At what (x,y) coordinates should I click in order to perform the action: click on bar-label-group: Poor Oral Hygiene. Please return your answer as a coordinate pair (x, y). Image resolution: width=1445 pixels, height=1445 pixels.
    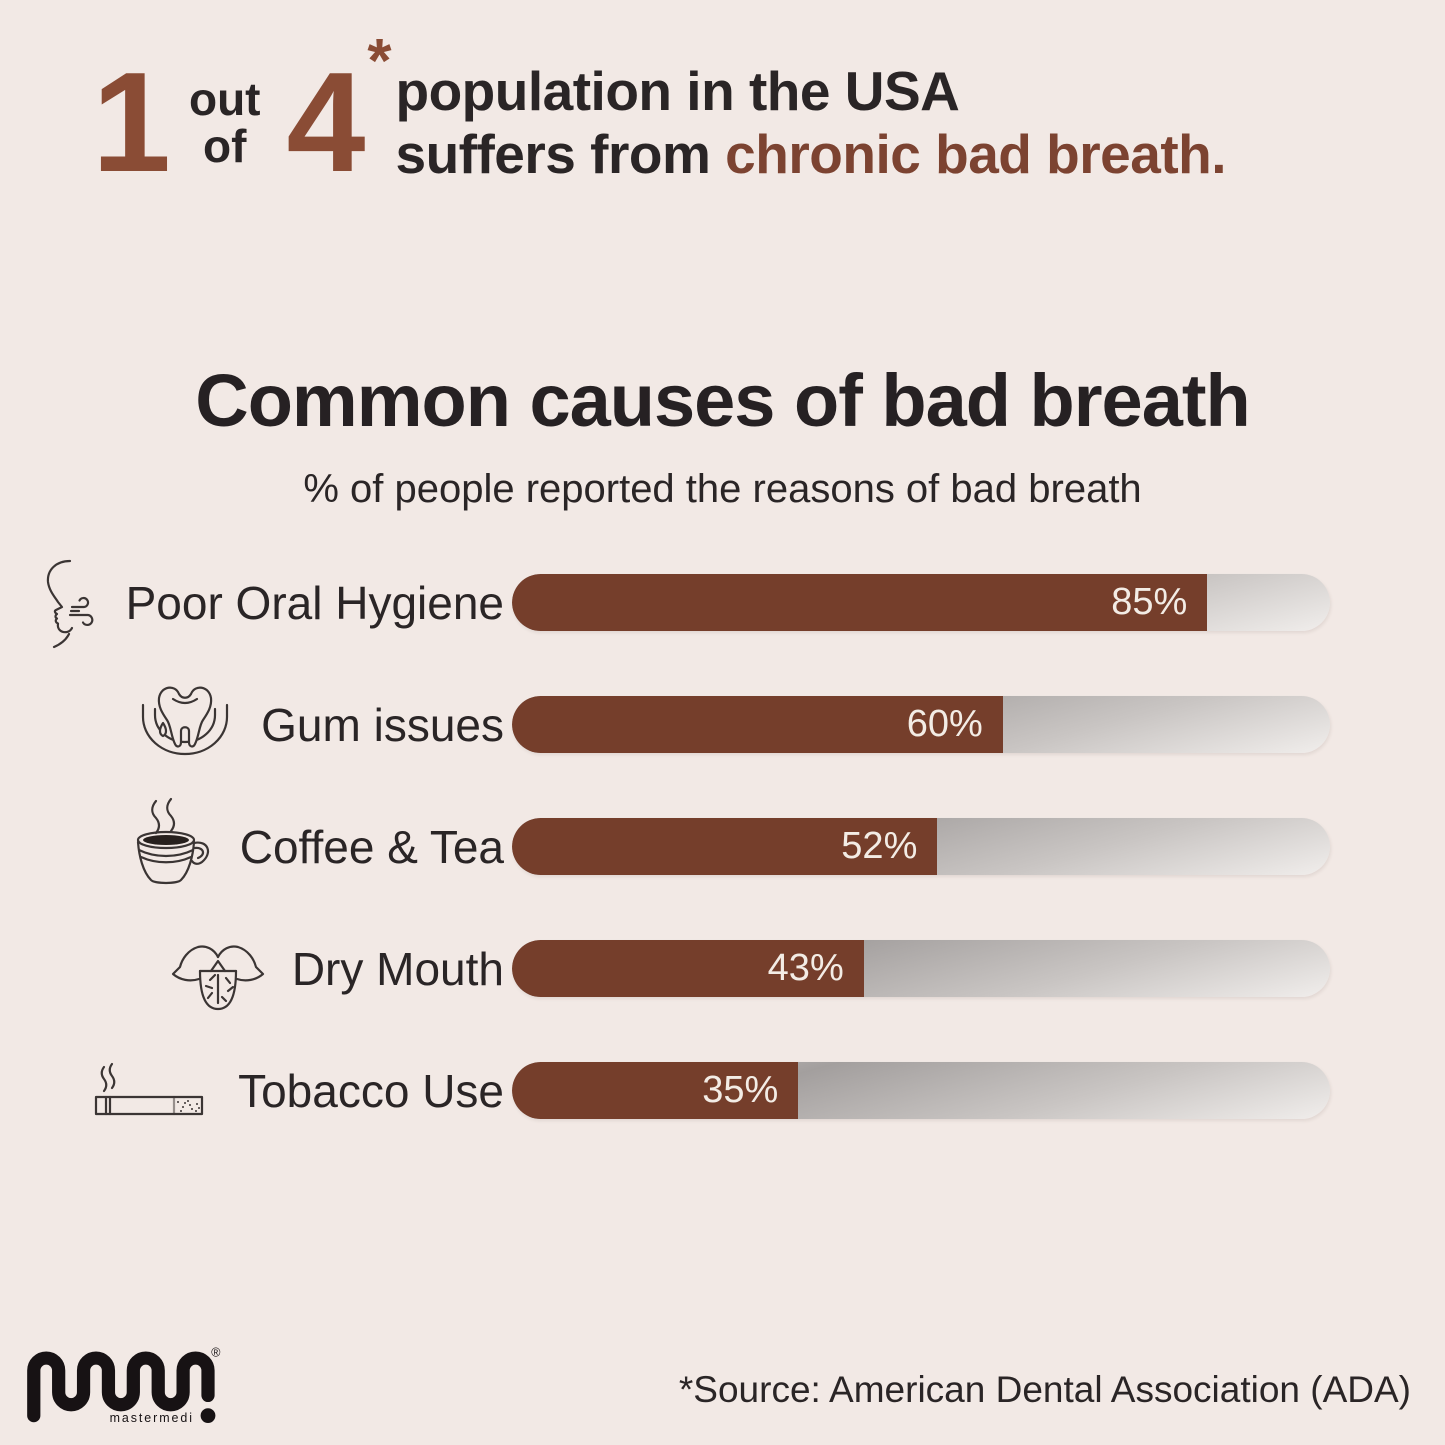
    Looking at the image, I should click on (256, 603).